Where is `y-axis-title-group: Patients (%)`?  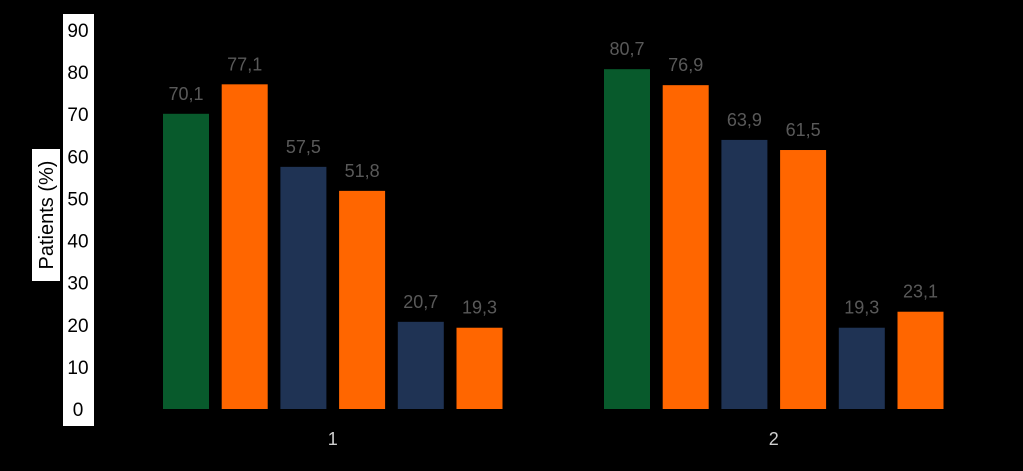
y-axis-title-group: Patients (%) is located at coordinates (46, 215).